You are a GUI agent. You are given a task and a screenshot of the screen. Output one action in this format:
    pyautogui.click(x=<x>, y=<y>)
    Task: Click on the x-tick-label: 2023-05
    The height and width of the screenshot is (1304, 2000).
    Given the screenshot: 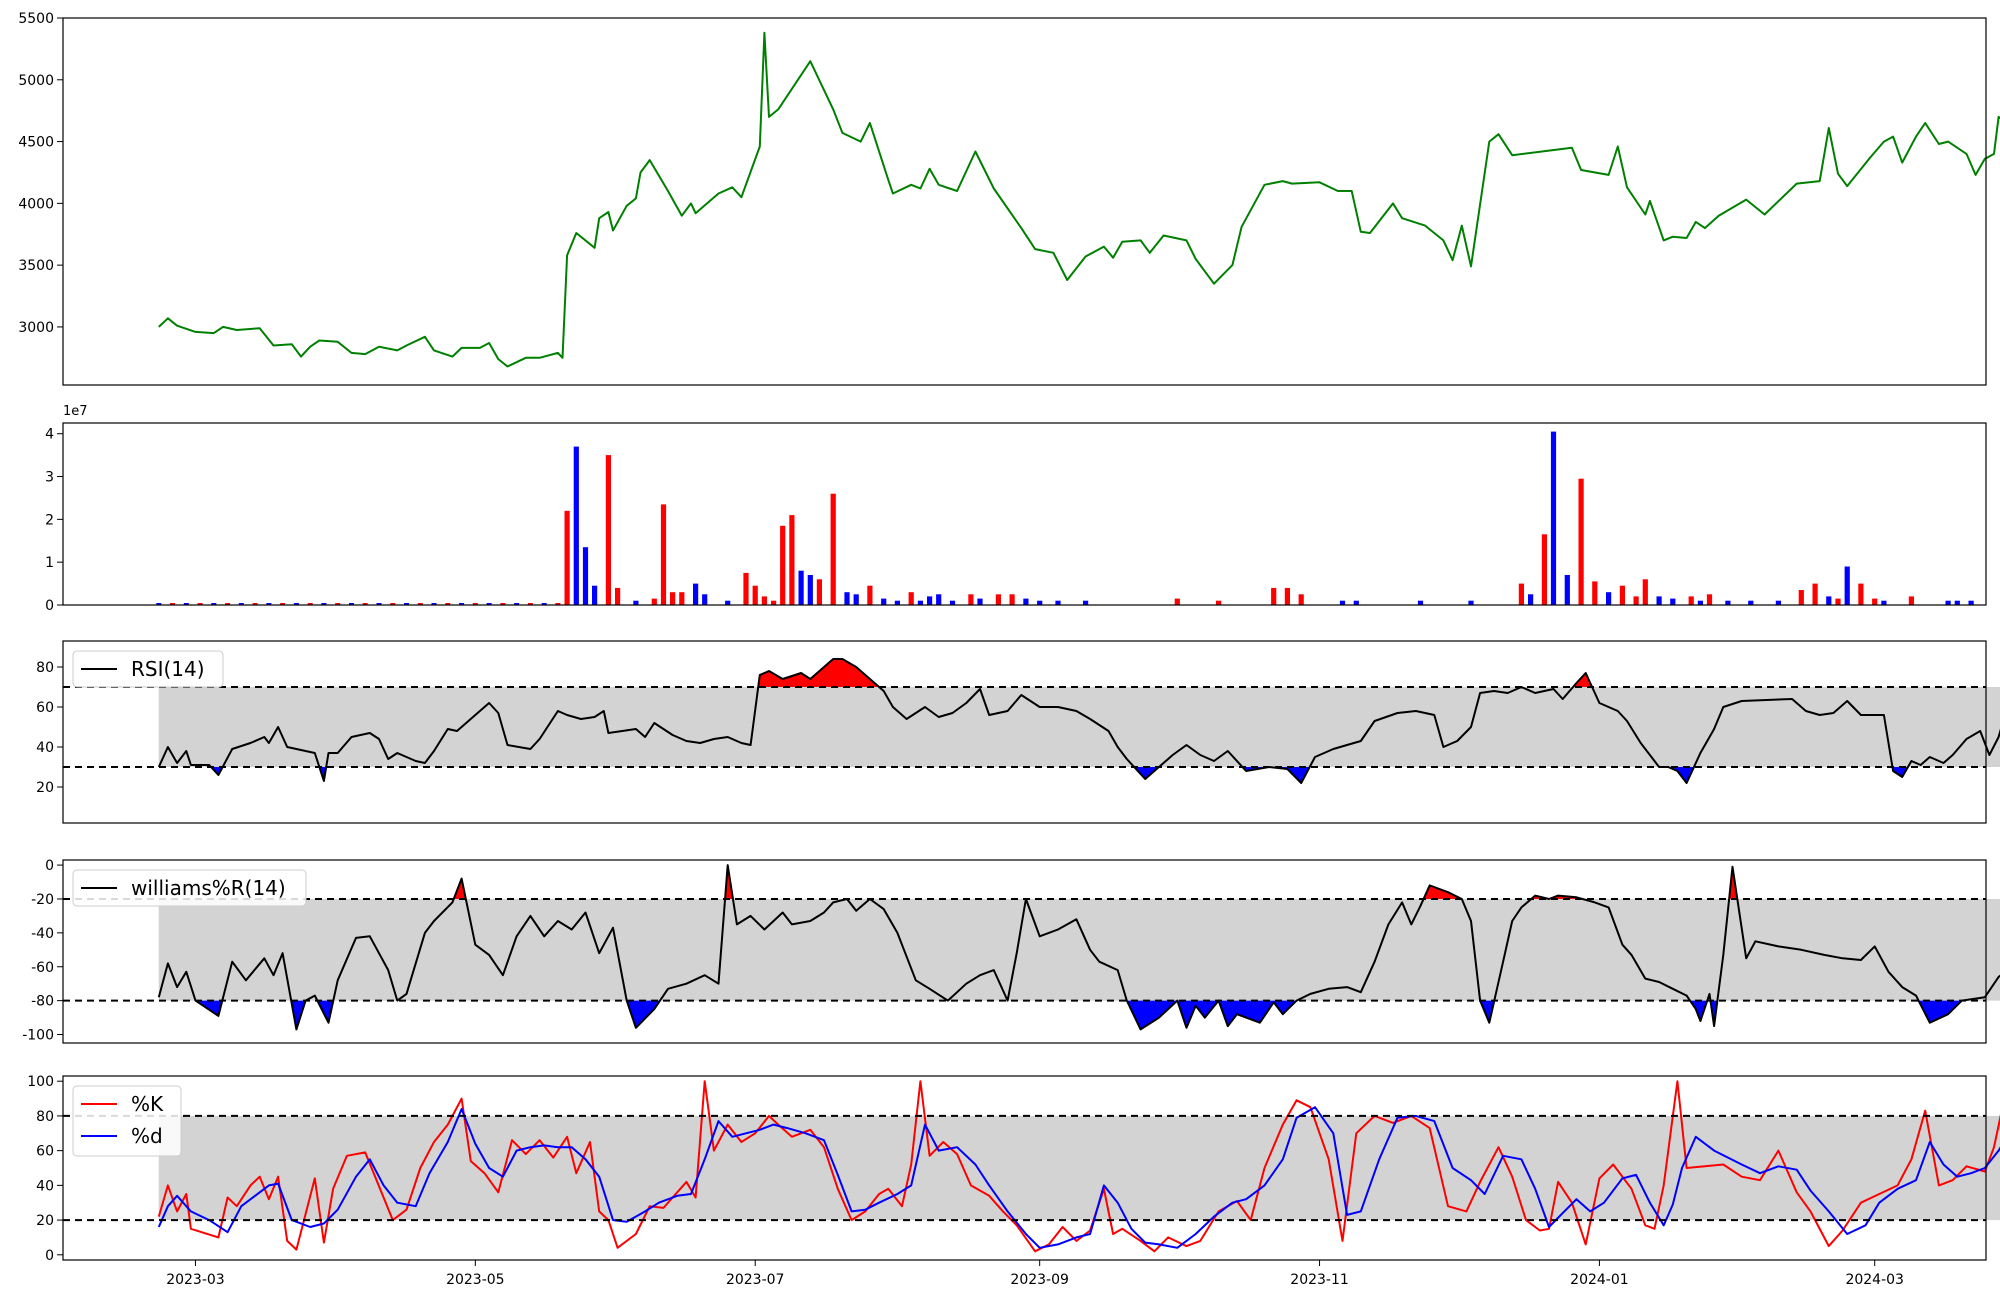 What is the action you would take?
    pyautogui.click(x=475, y=1280)
    